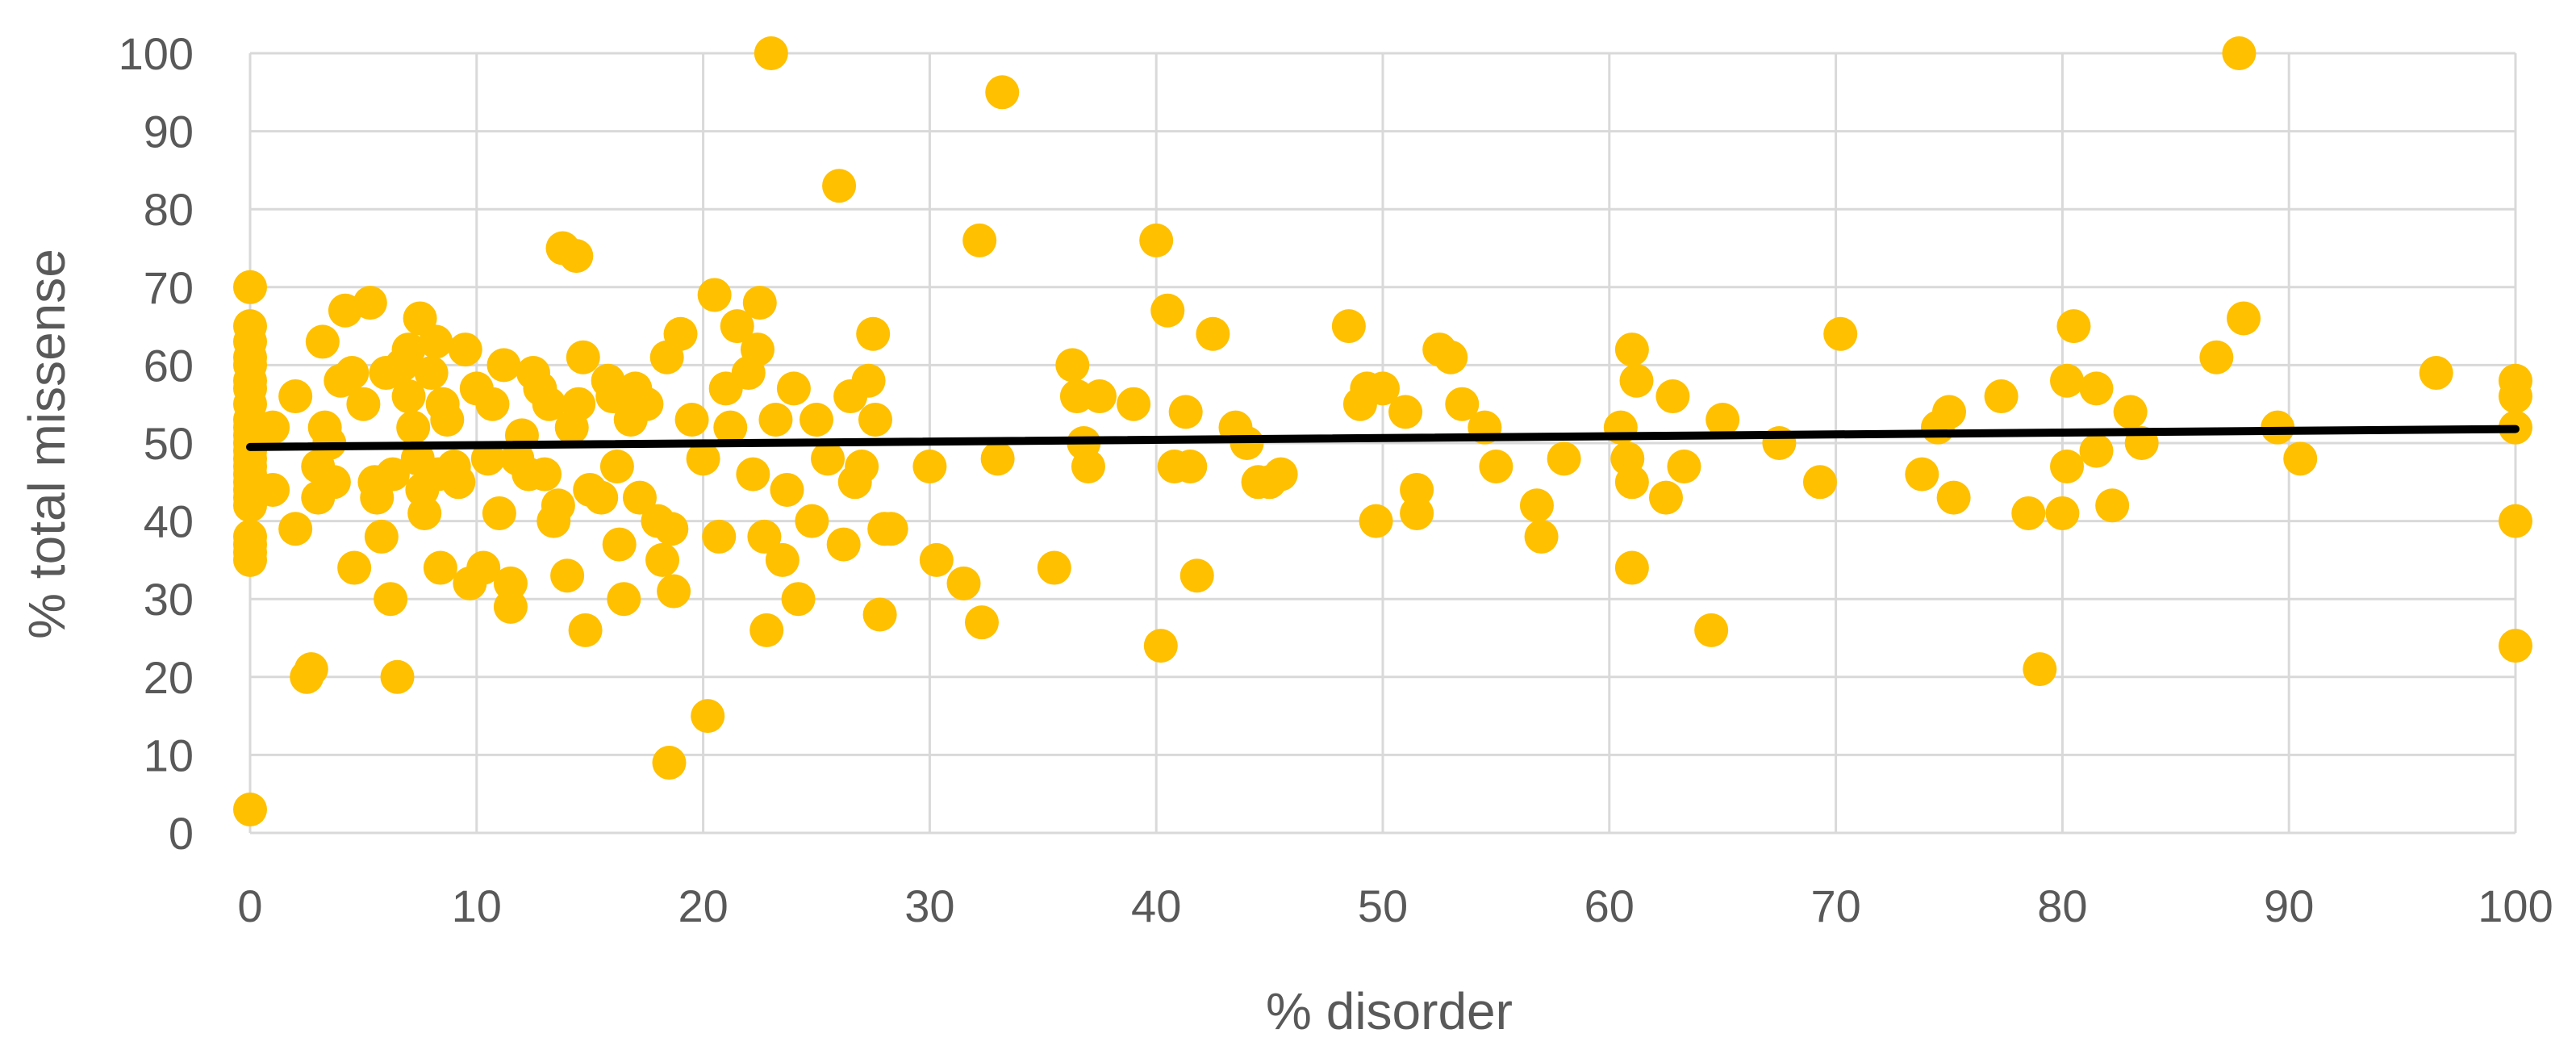 The width and height of the screenshot is (2576, 1050). I want to click on x-tick-label-10: 10, so click(477, 906).